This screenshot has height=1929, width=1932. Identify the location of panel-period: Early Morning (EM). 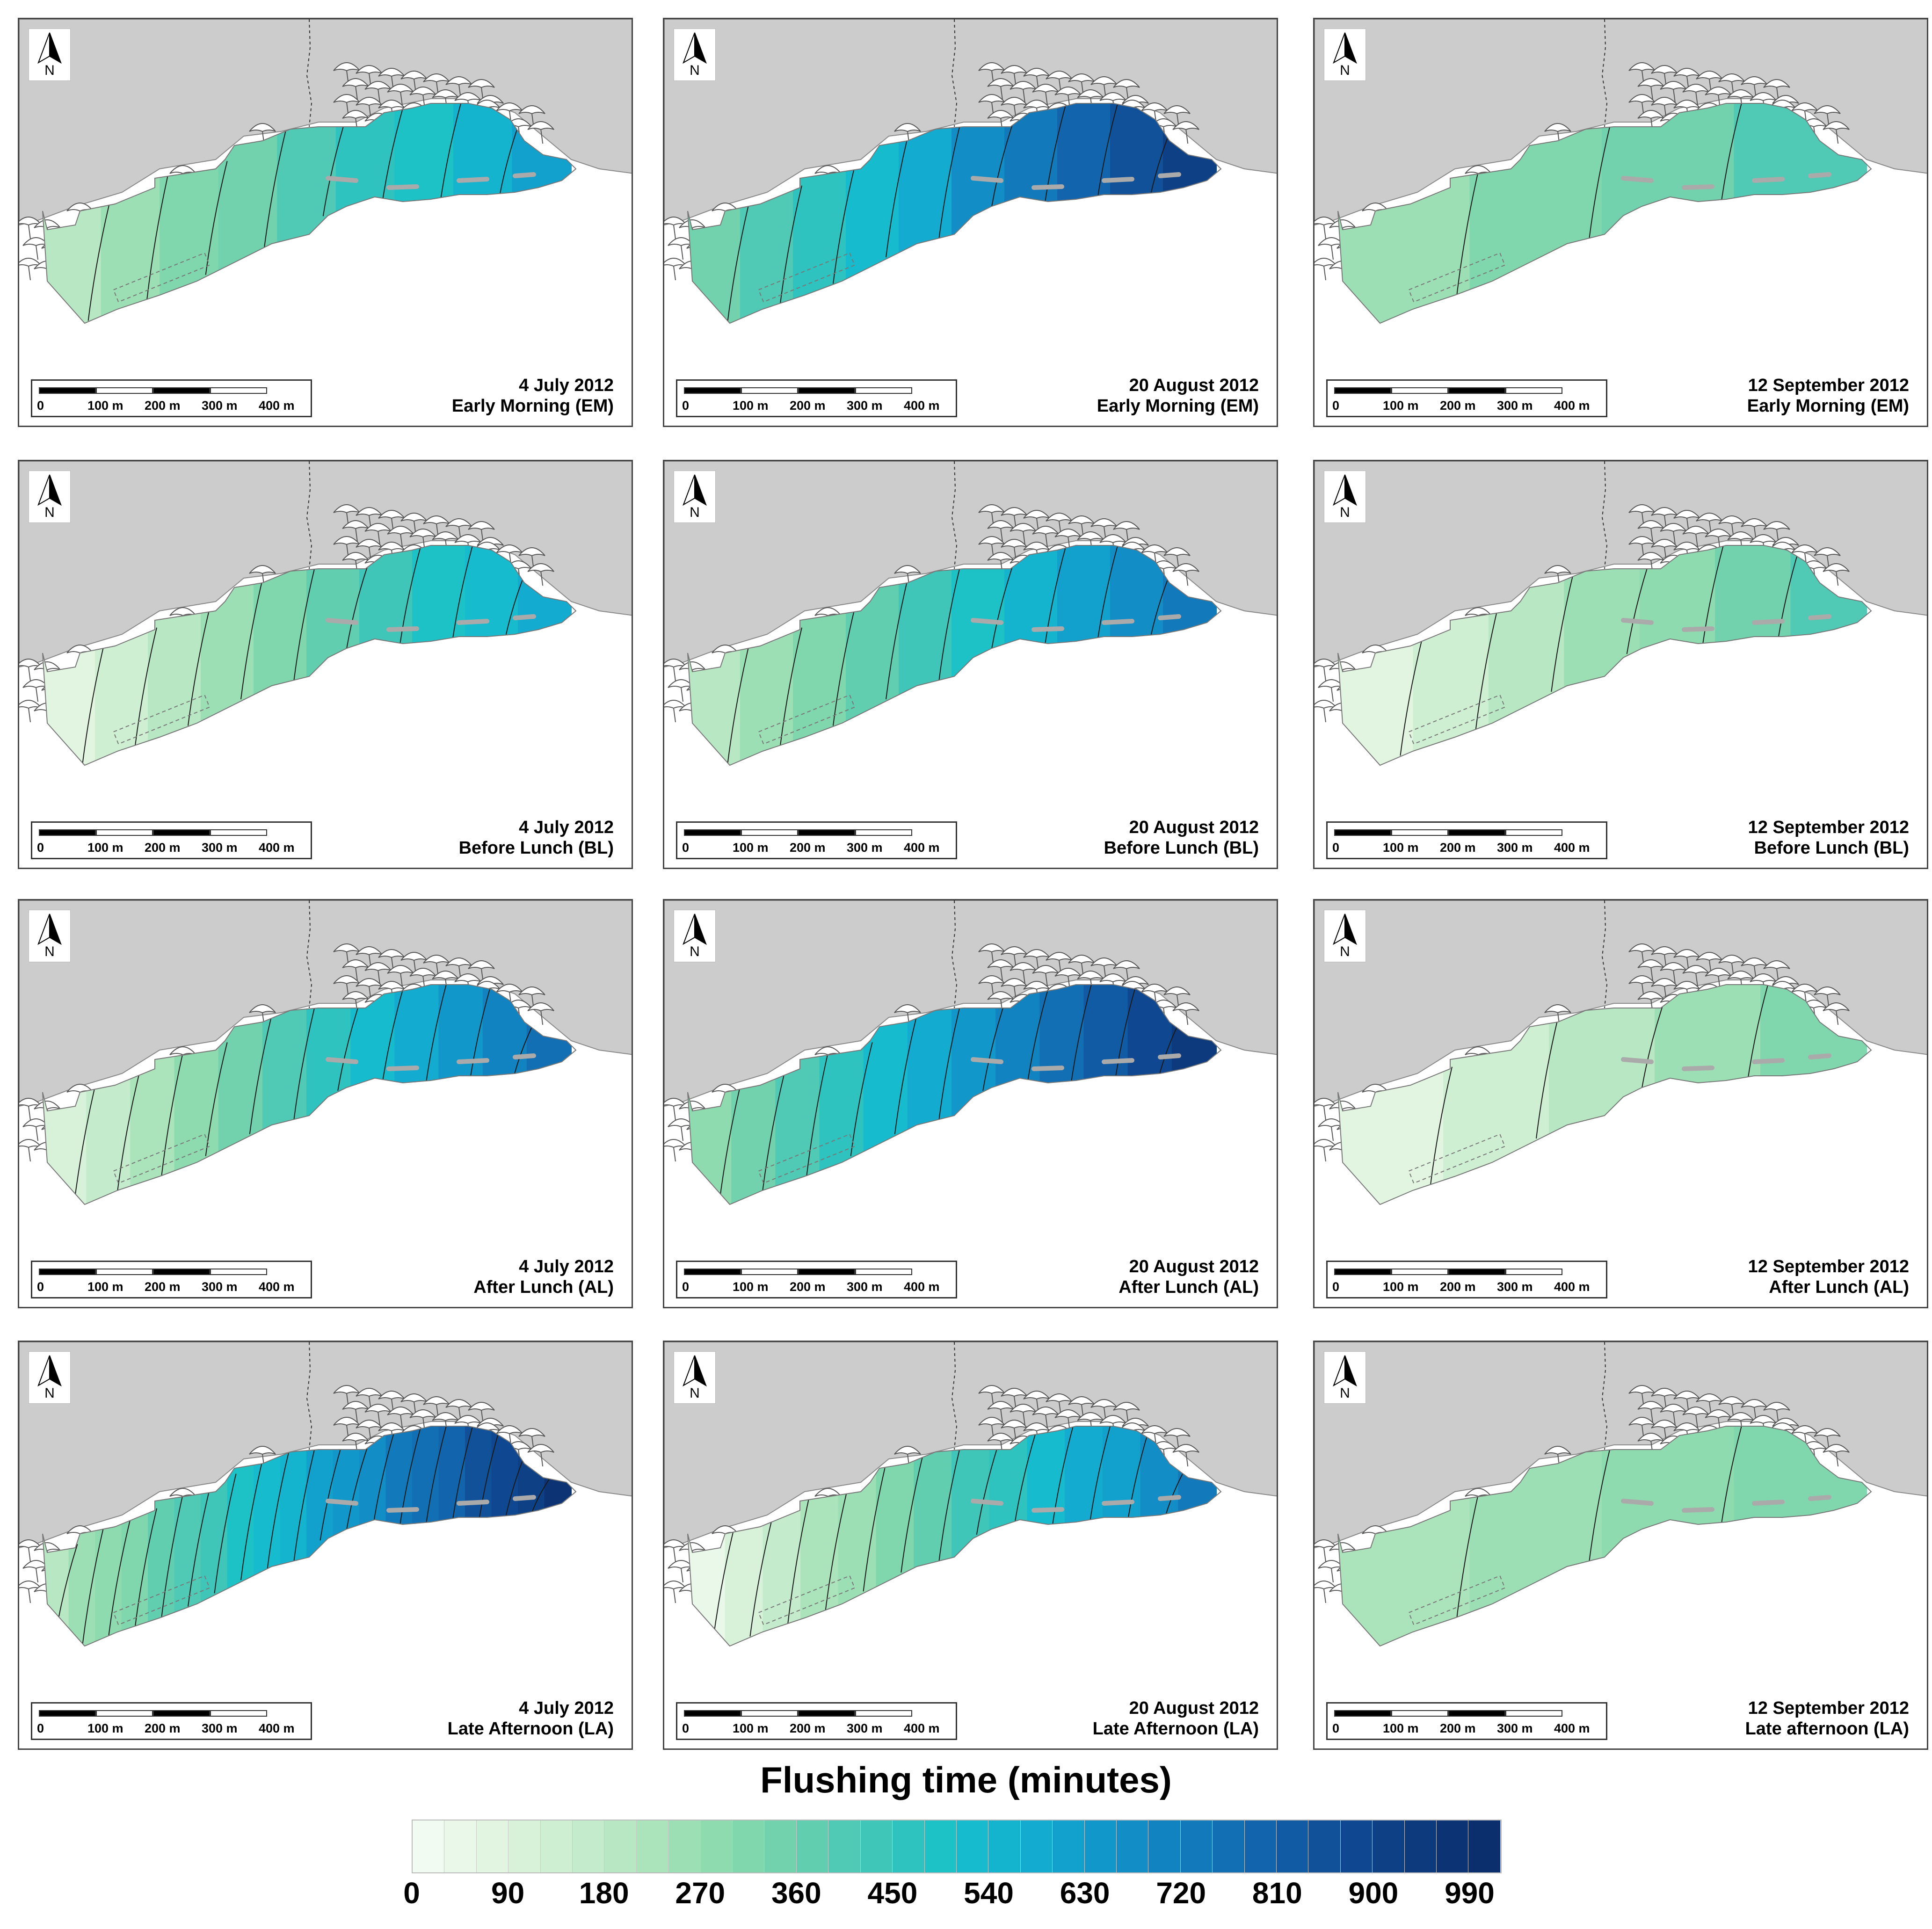
(533, 406).